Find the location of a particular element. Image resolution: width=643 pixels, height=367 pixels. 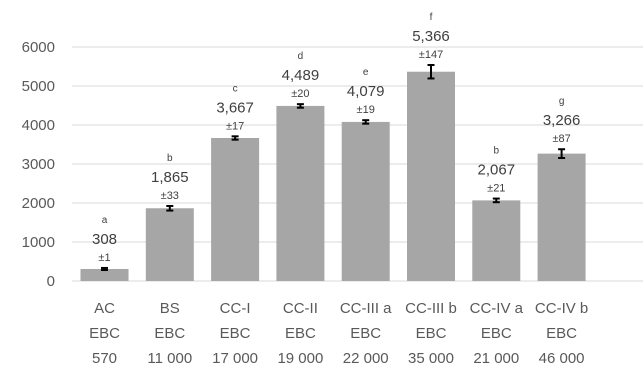

group-letter: g is located at coordinates (562, 101).